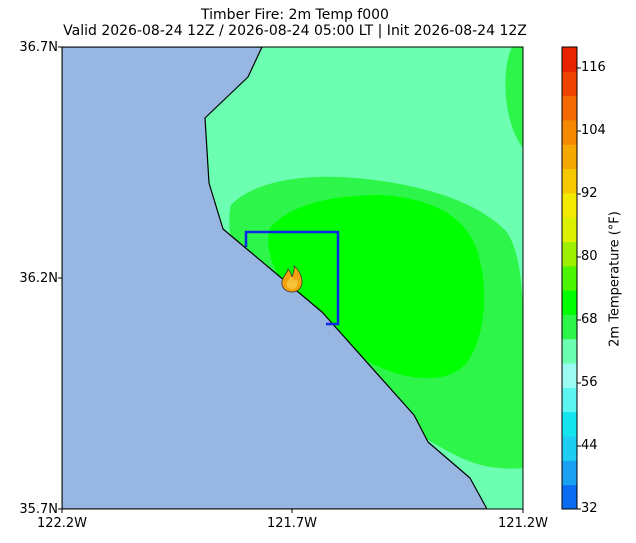 The height and width of the screenshot is (543, 636). Describe the element at coordinates (589, 445) in the screenshot. I see `colorbar-tick-label: 44` at that location.